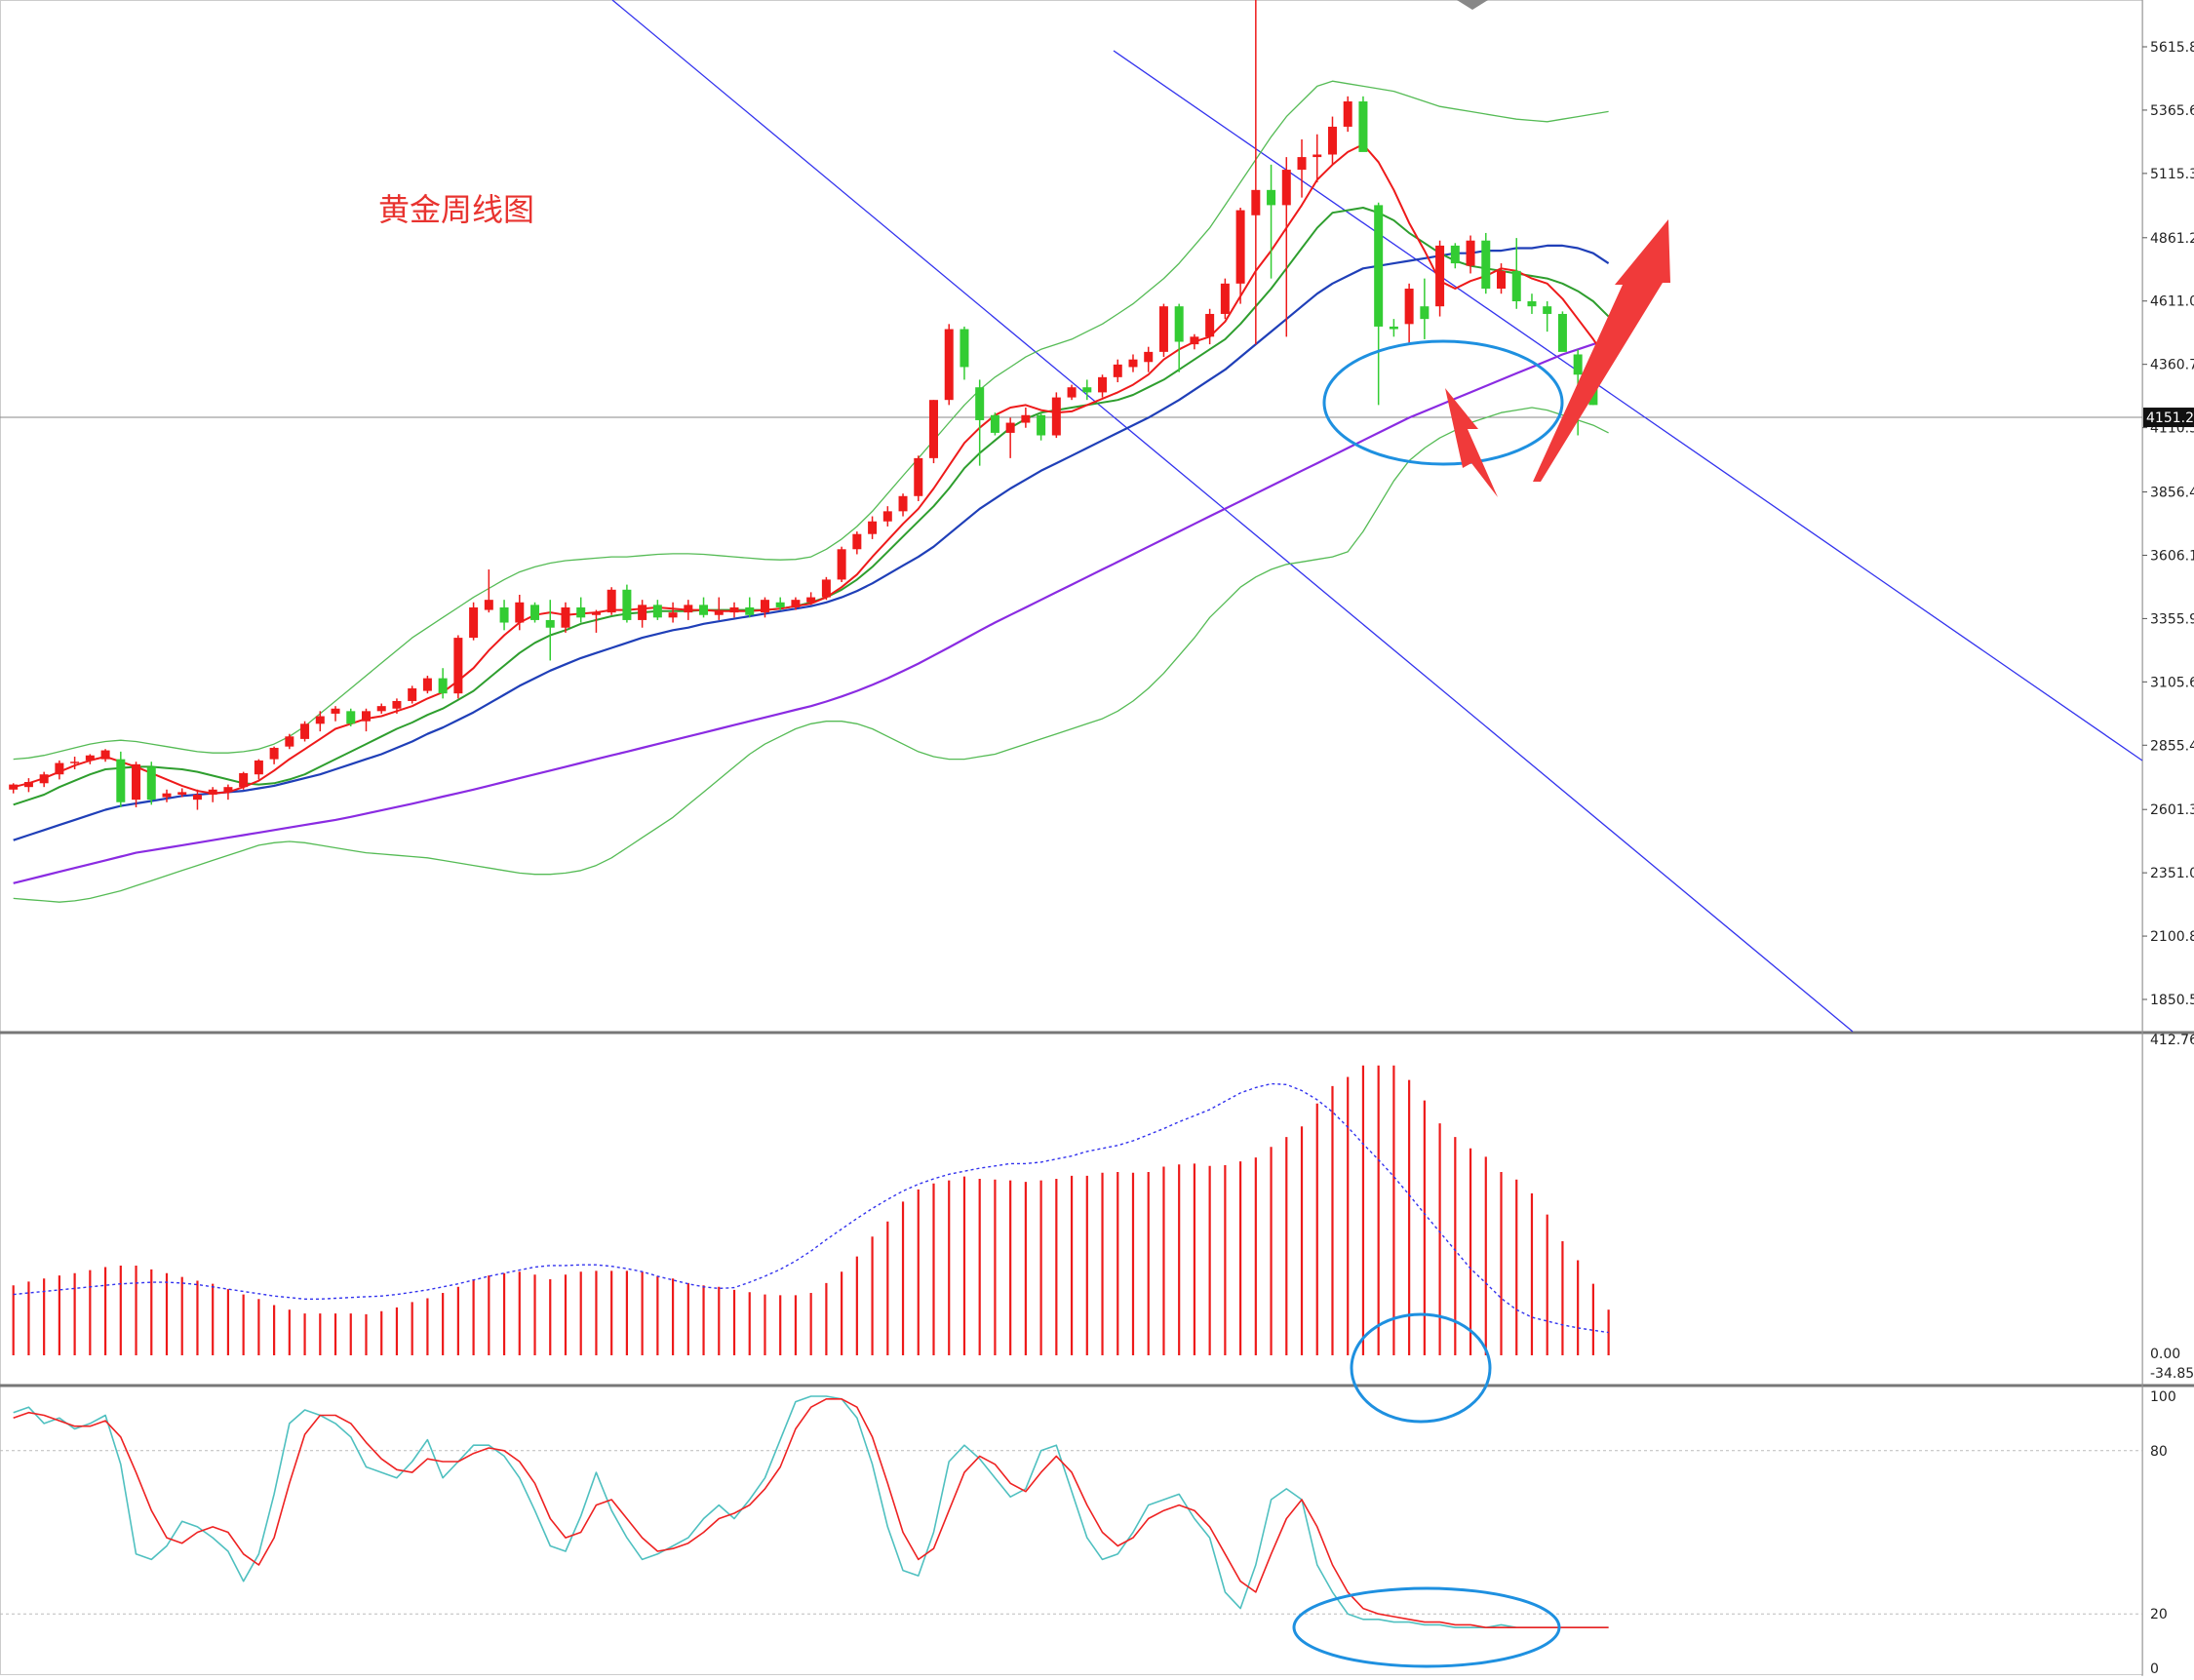 The width and height of the screenshot is (2194, 1680). What do you see at coordinates (2172, 937) in the screenshot?
I see `price-tick-label: 2100.80` at bounding box center [2172, 937].